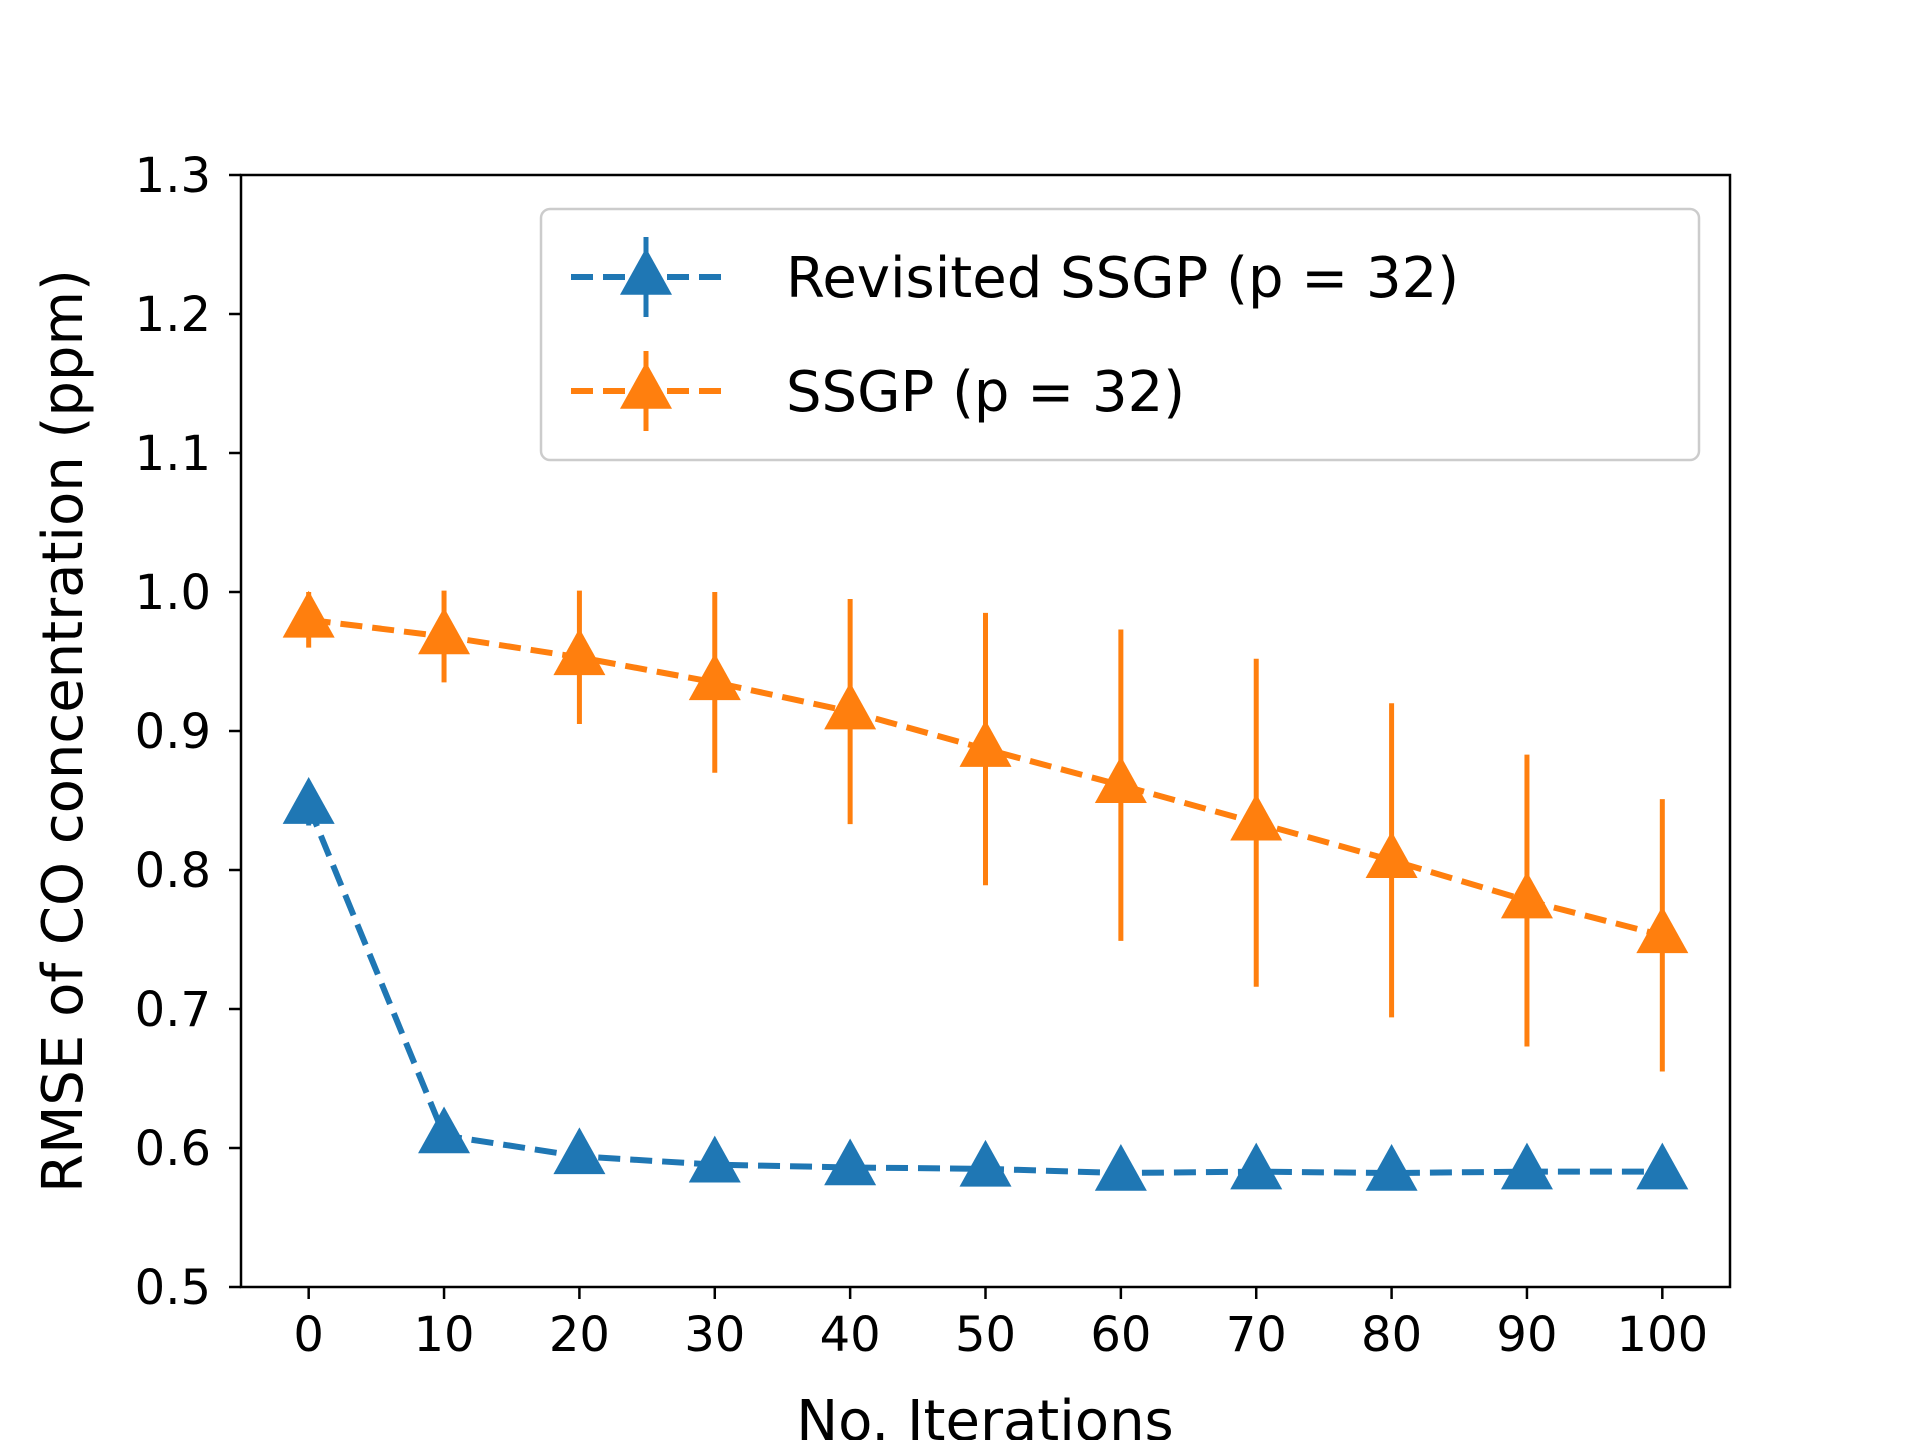 This screenshot has height=1444, width=1920. I want to click on y-tick-label: 0.8, so click(173, 871).